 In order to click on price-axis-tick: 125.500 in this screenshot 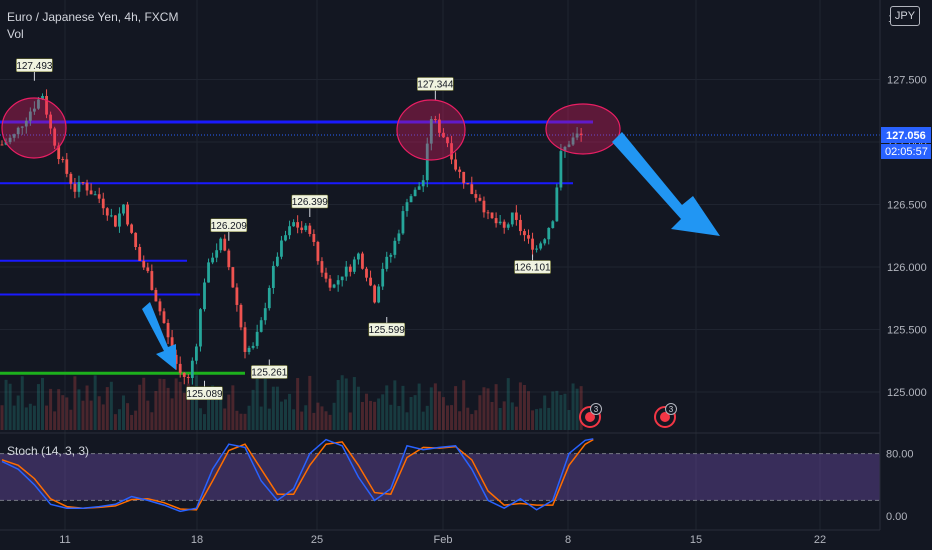, I will do `click(907, 331)`.